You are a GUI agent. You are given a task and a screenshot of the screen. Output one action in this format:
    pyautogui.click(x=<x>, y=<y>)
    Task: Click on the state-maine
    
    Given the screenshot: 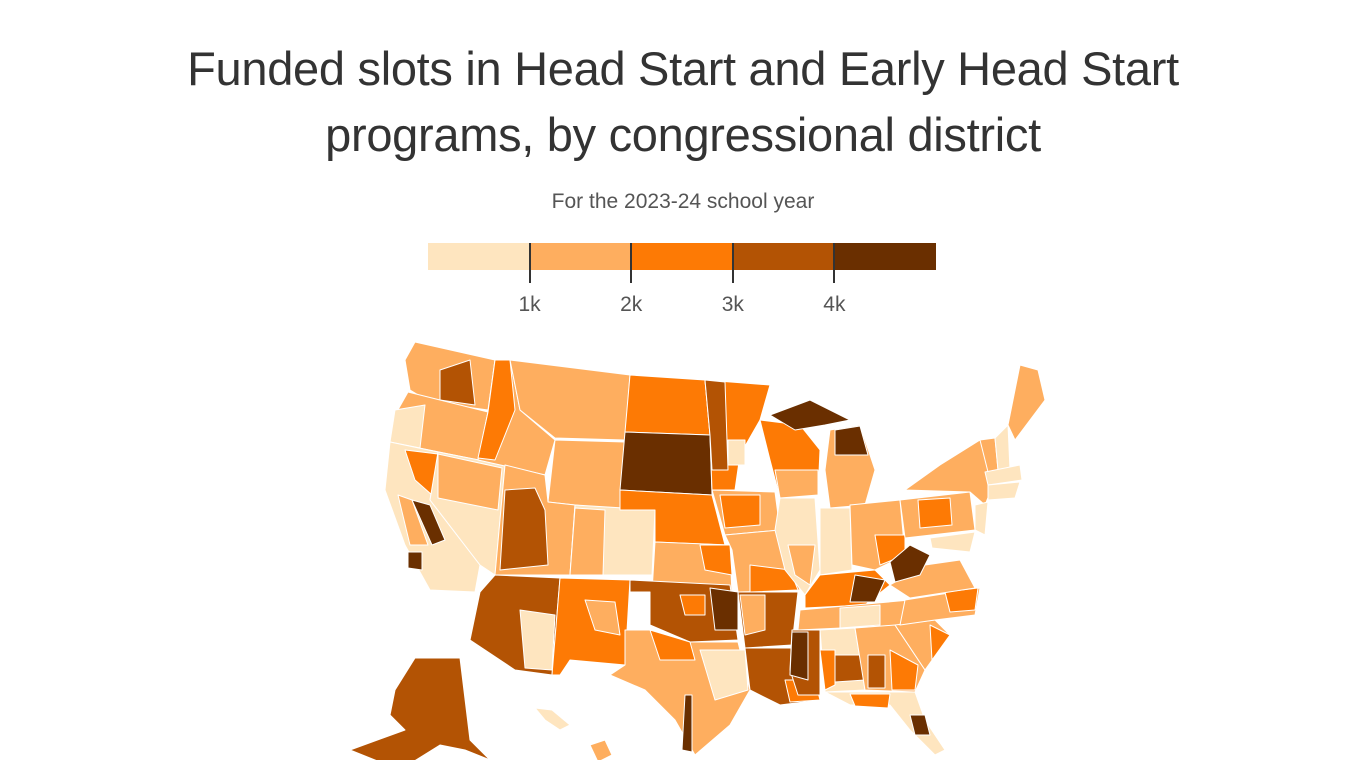 What is the action you would take?
    pyautogui.click(x=1026, y=402)
    